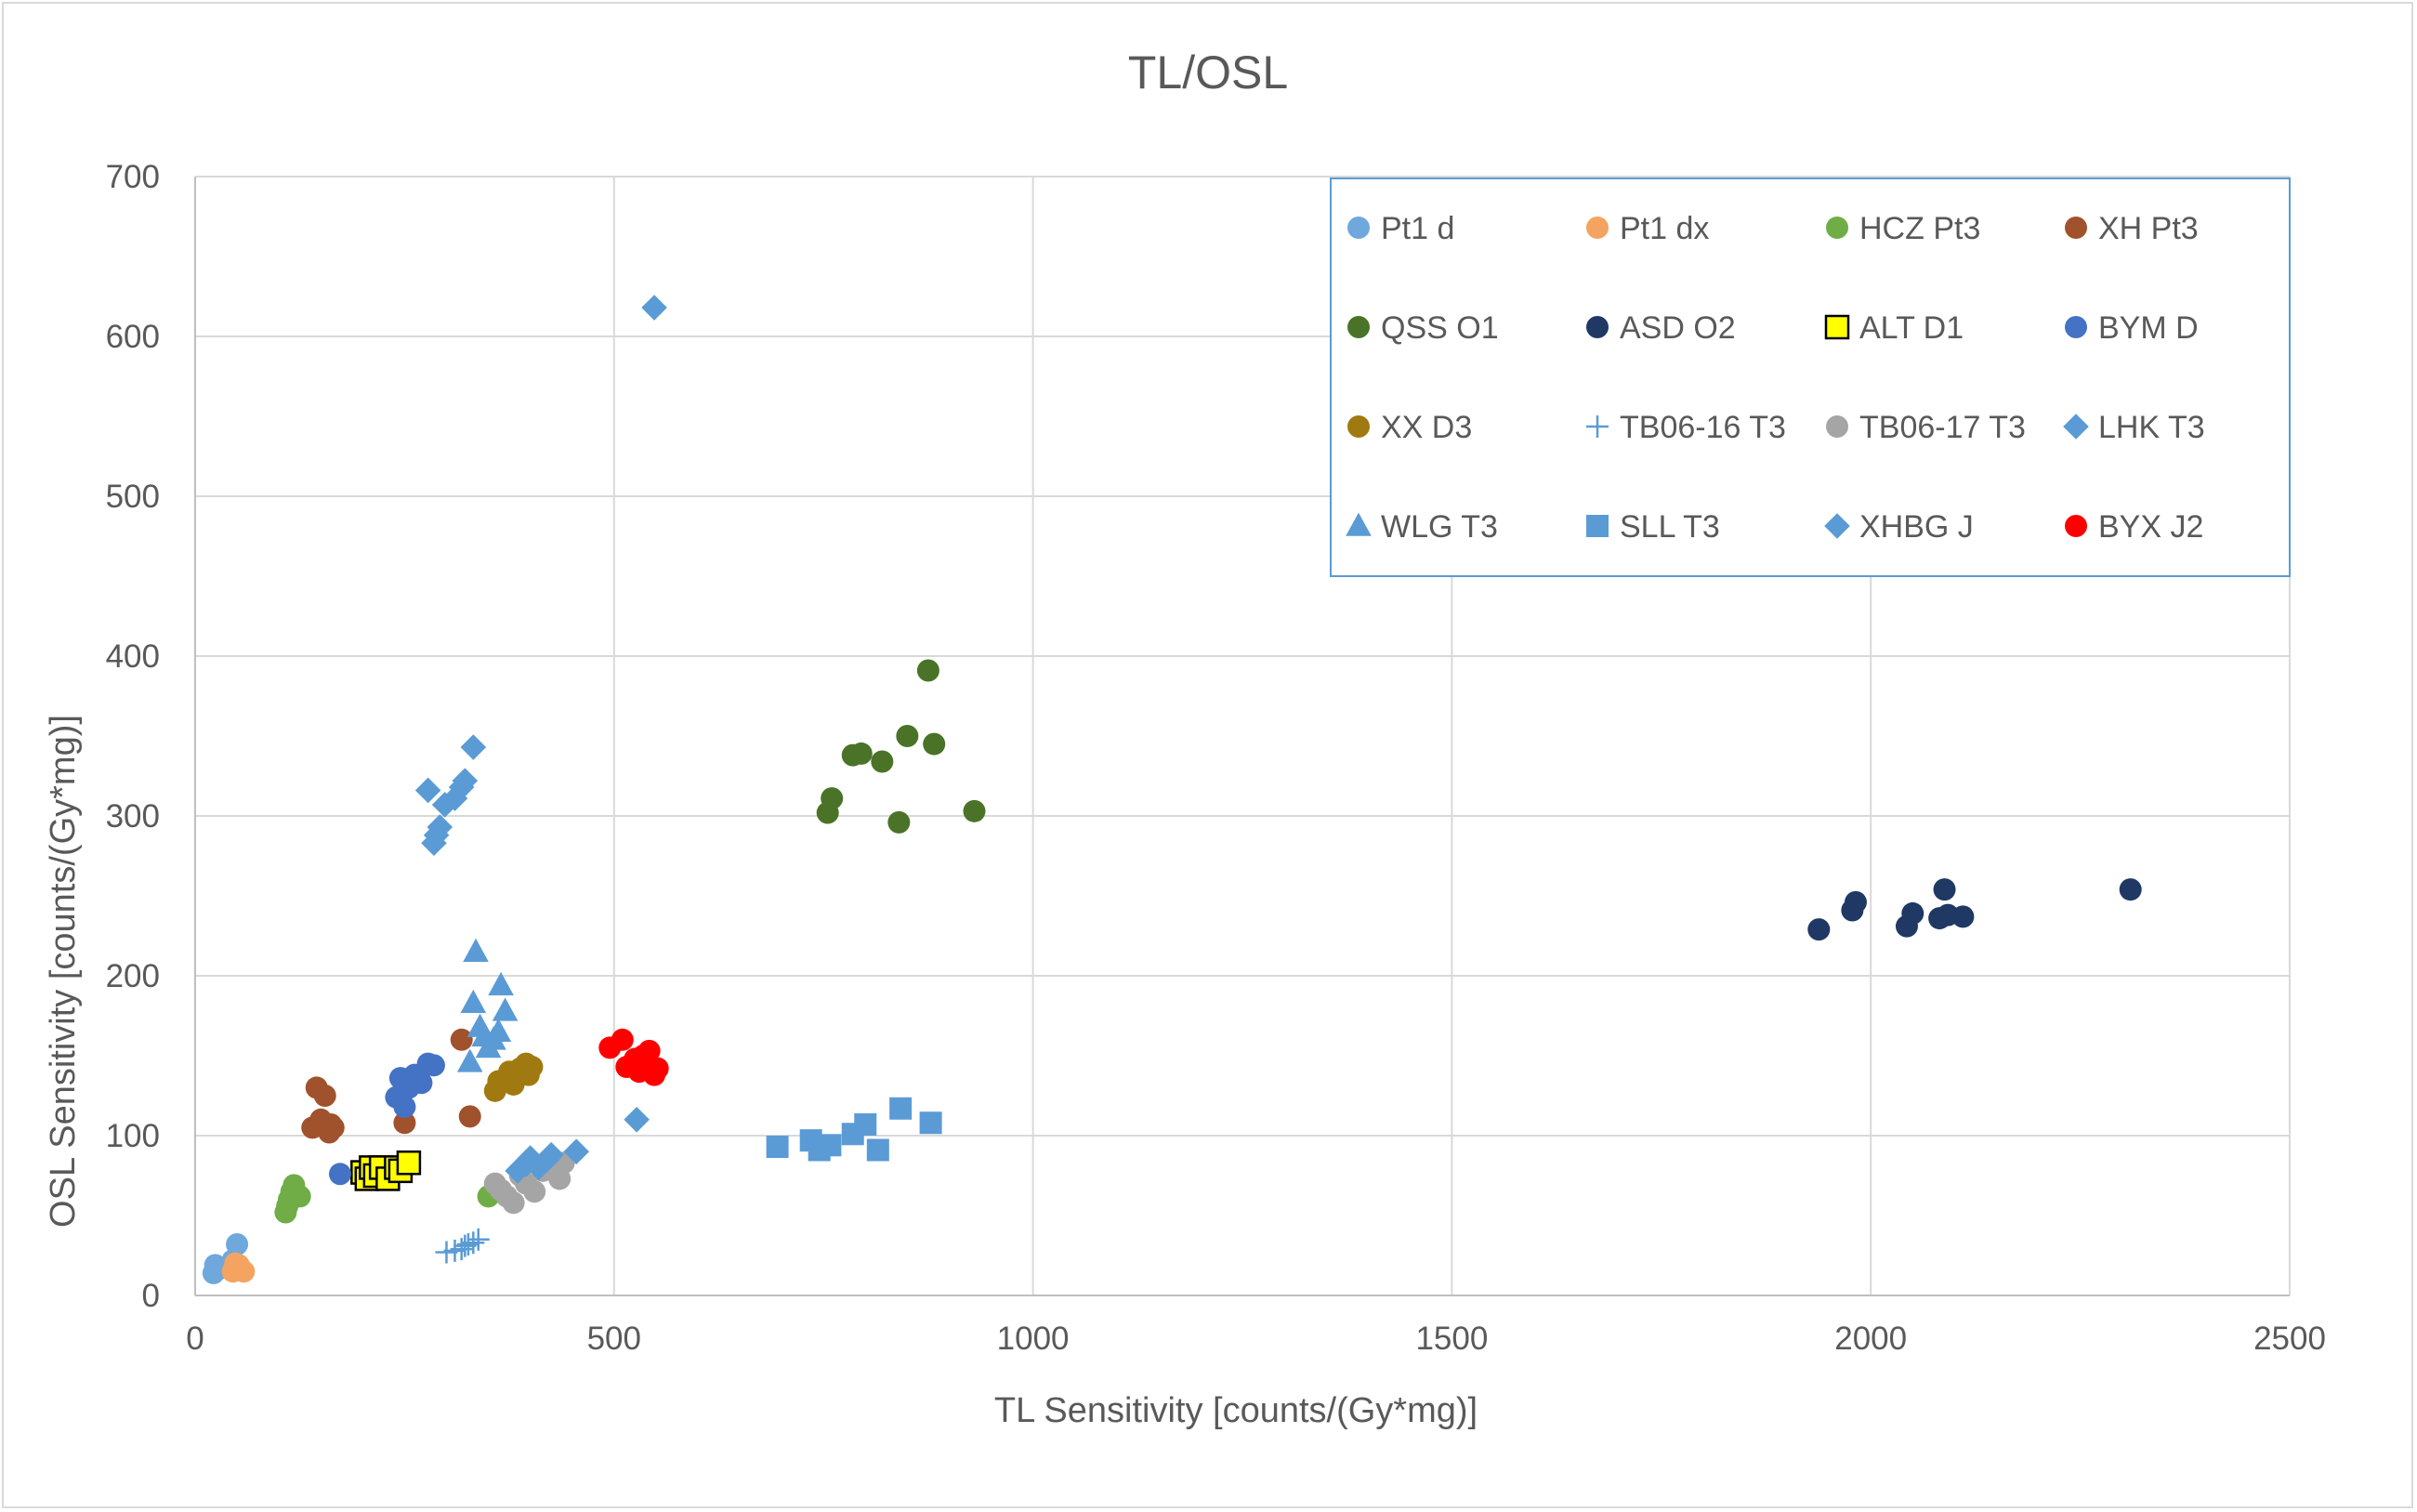 This screenshot has width=2417, height=1512. What do you see at coordinates (1236, 1411) in the screenshot?
I see `x-axis-label: TL Sensitivity [counts/(Gy*mg)]` at bounding box center [1236, 1411].